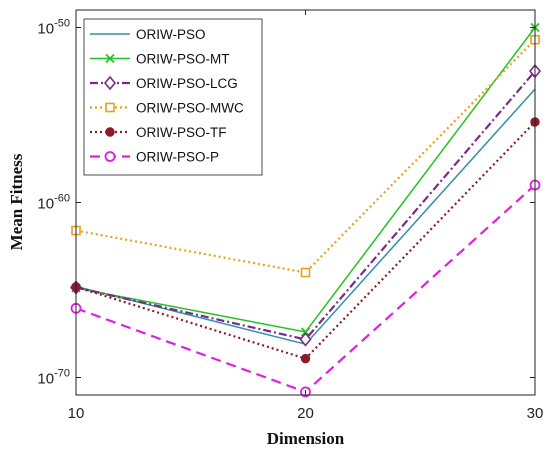 This screenshot has width=550, height=453. I want to click on y-tick-label-2: 10-60, so click(53, 203).